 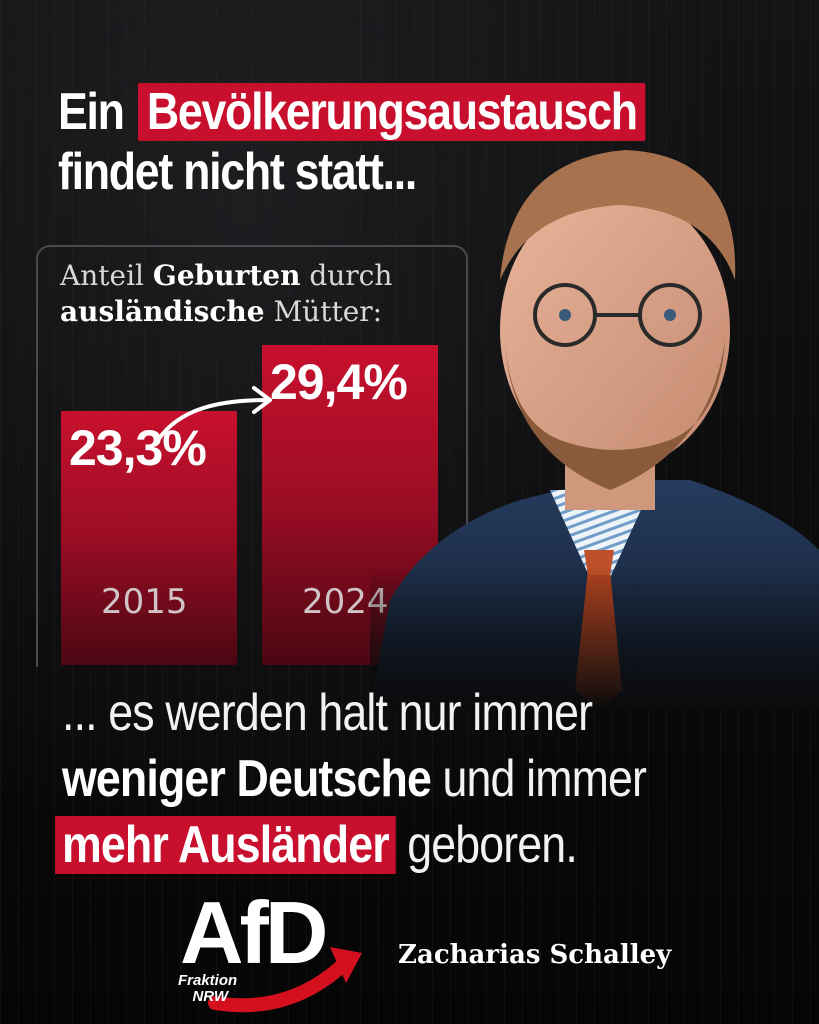 I want to click on logo-sub-1: Fraktion, so click(x=208, y=980).